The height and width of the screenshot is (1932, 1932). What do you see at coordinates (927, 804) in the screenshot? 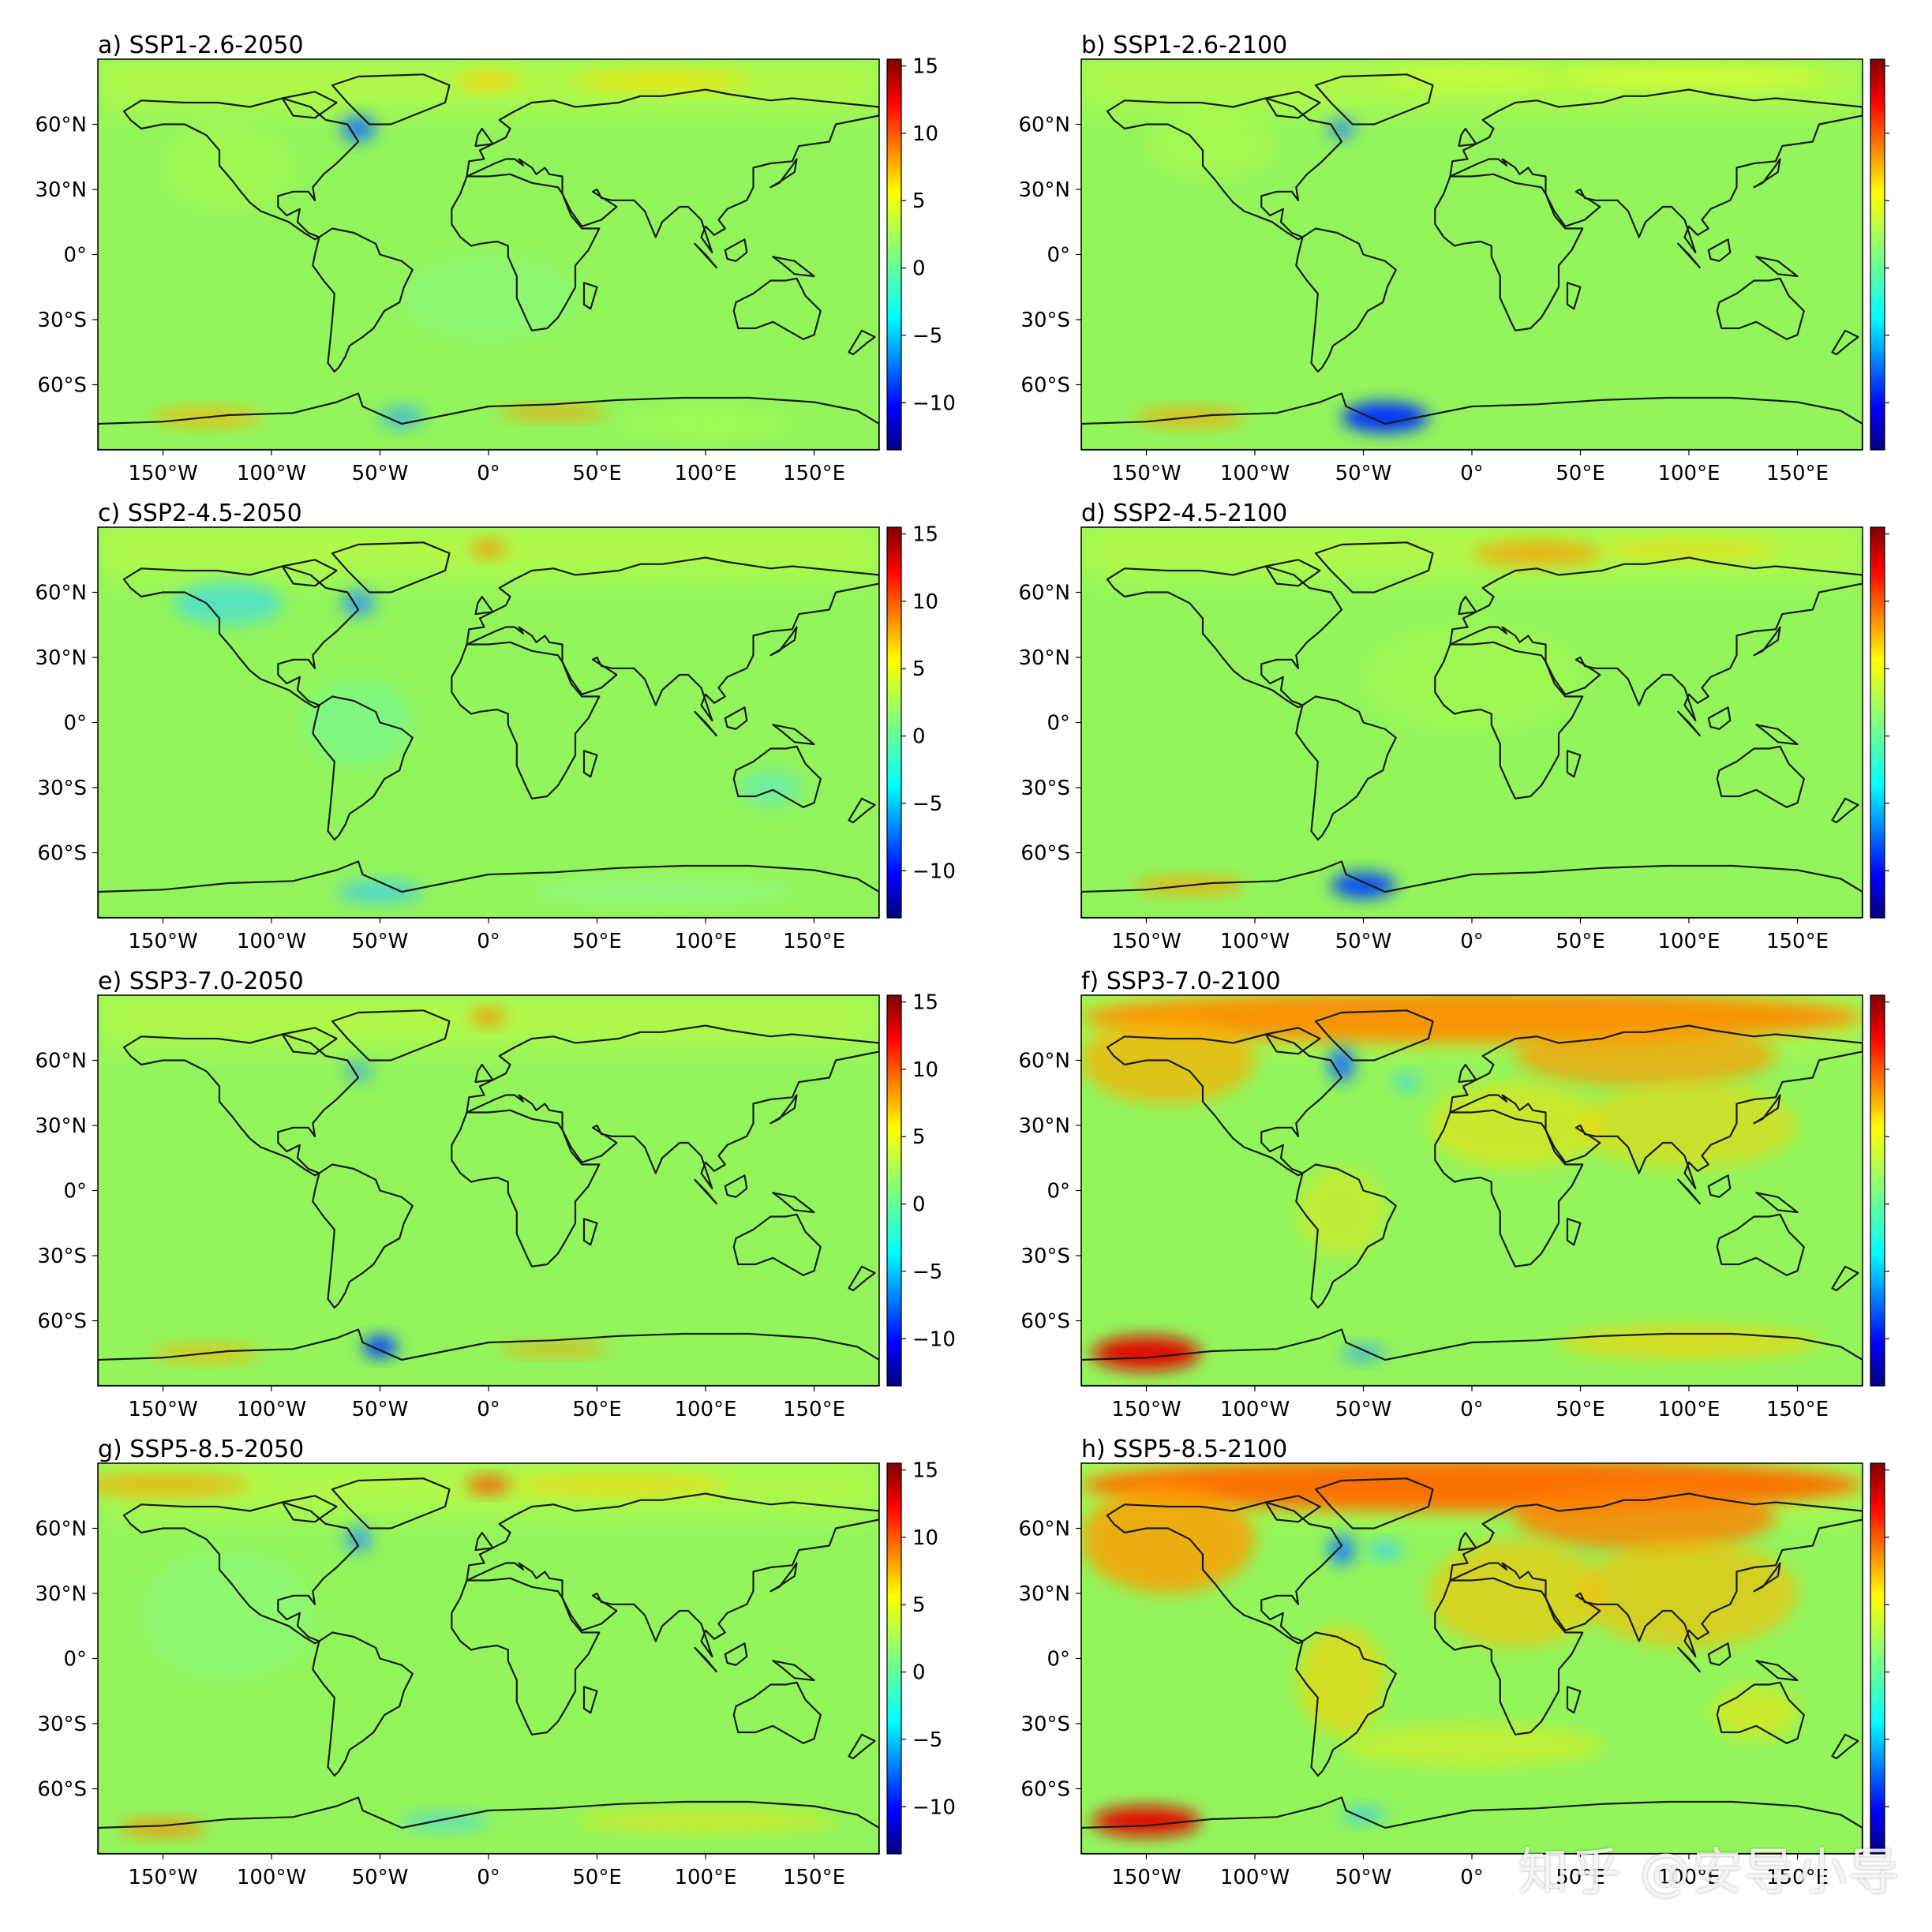
I see `colorbar-tick-label: −5` at bounding box center [927, 804].